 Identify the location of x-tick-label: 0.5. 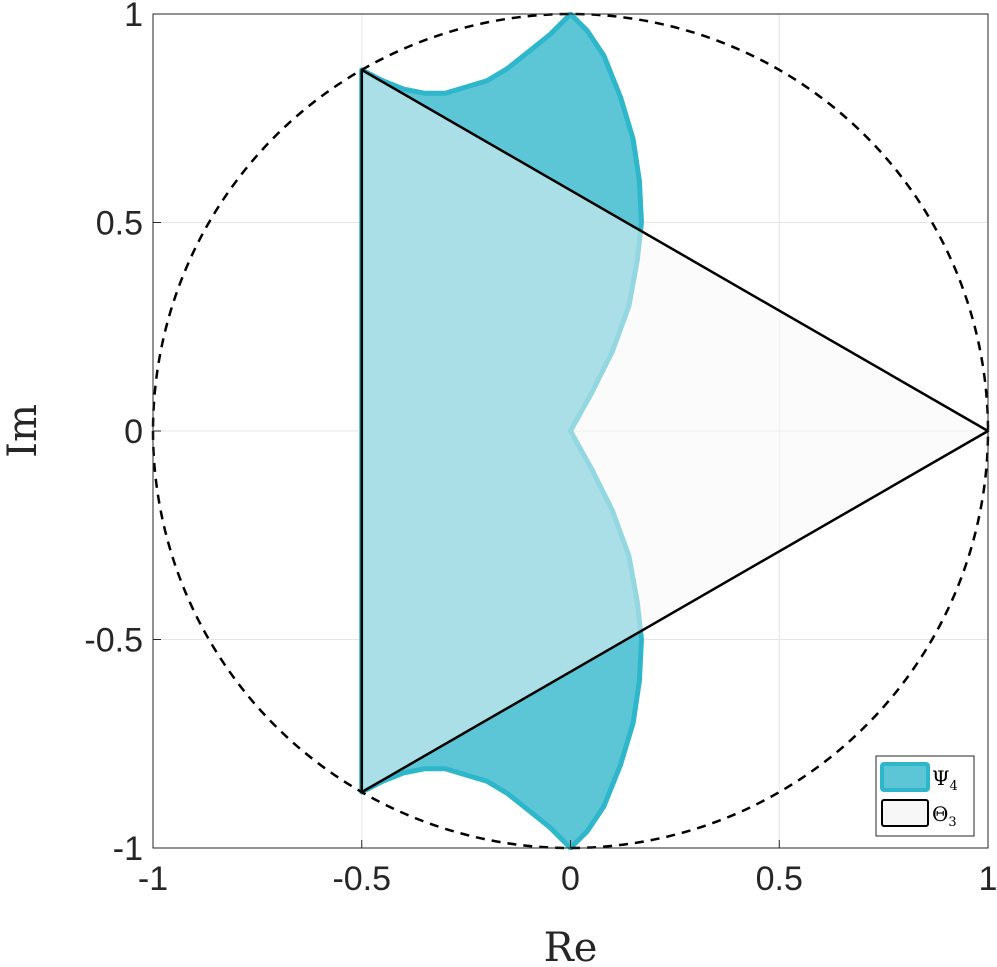
(779, 879).